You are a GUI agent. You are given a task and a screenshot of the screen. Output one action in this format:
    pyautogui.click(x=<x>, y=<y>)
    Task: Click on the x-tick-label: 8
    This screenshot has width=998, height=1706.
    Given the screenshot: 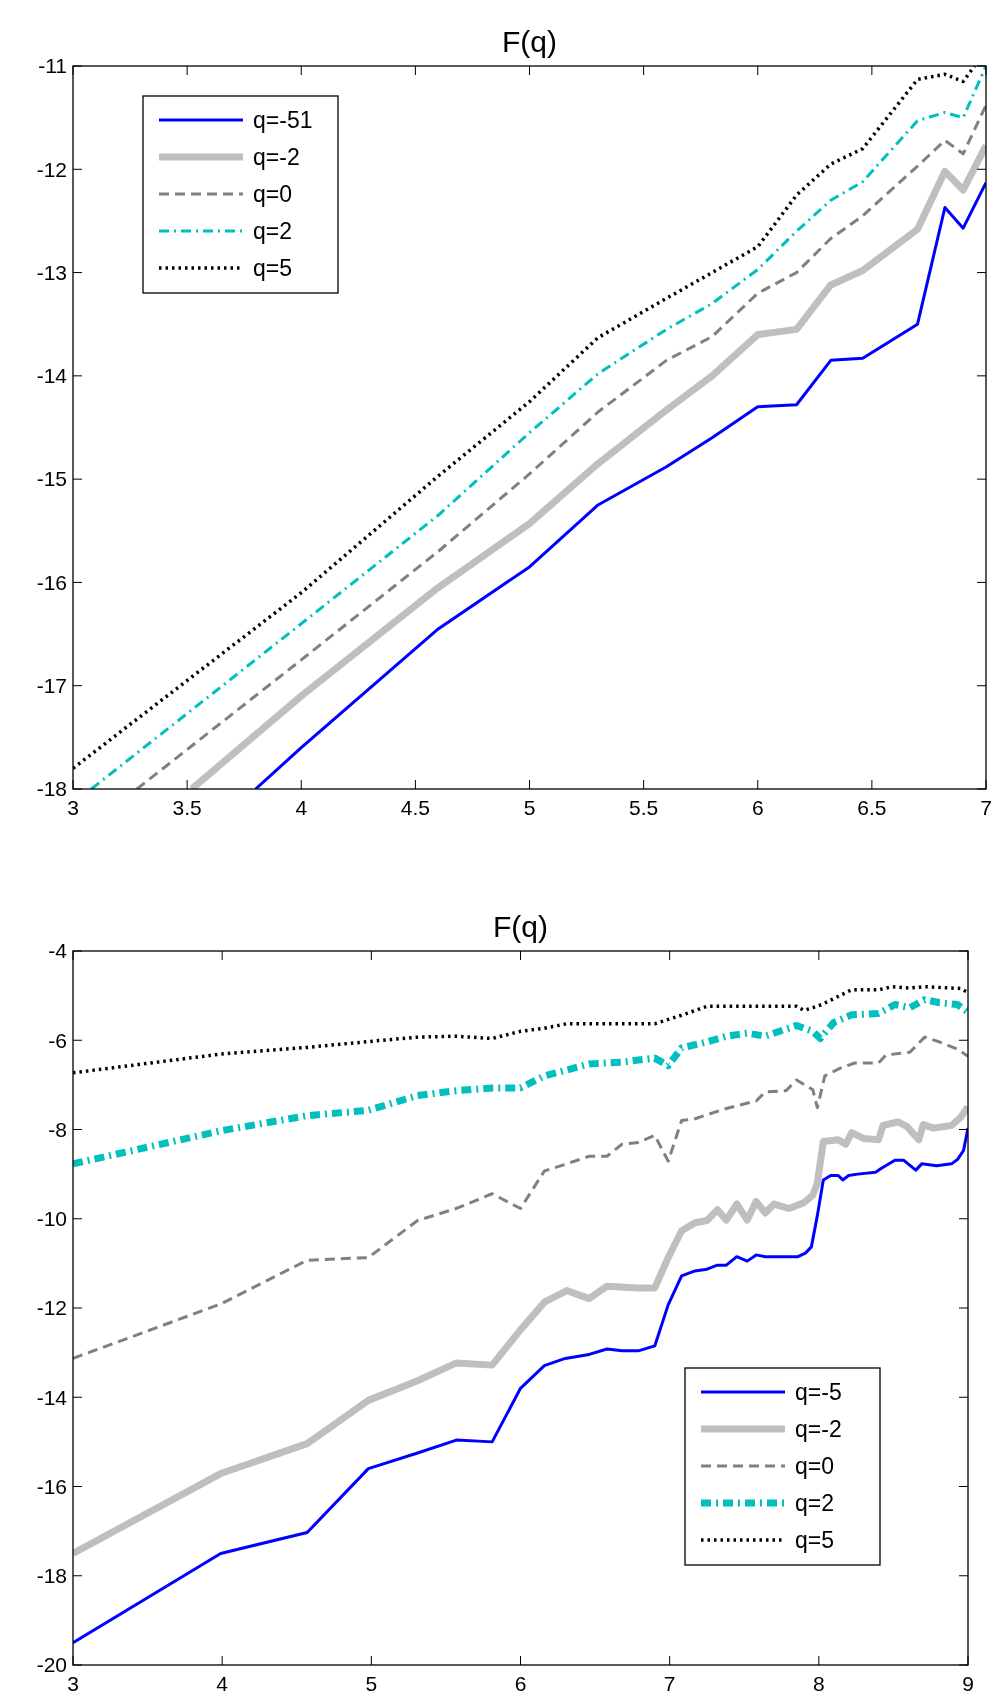 What is the action you would take?
    pyautogui.click(x=818, y=1683)
    